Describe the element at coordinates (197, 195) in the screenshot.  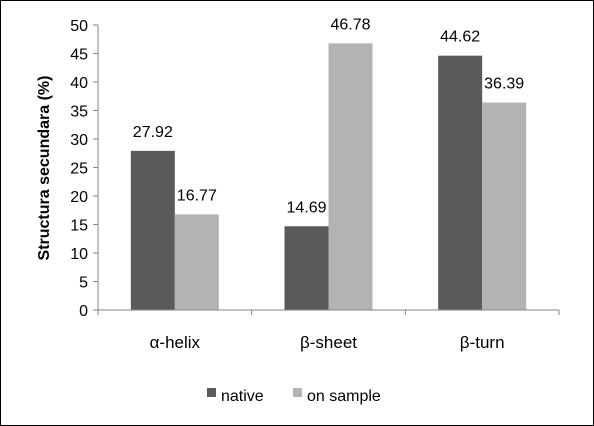
I see `data-label: 16.77` at that location.